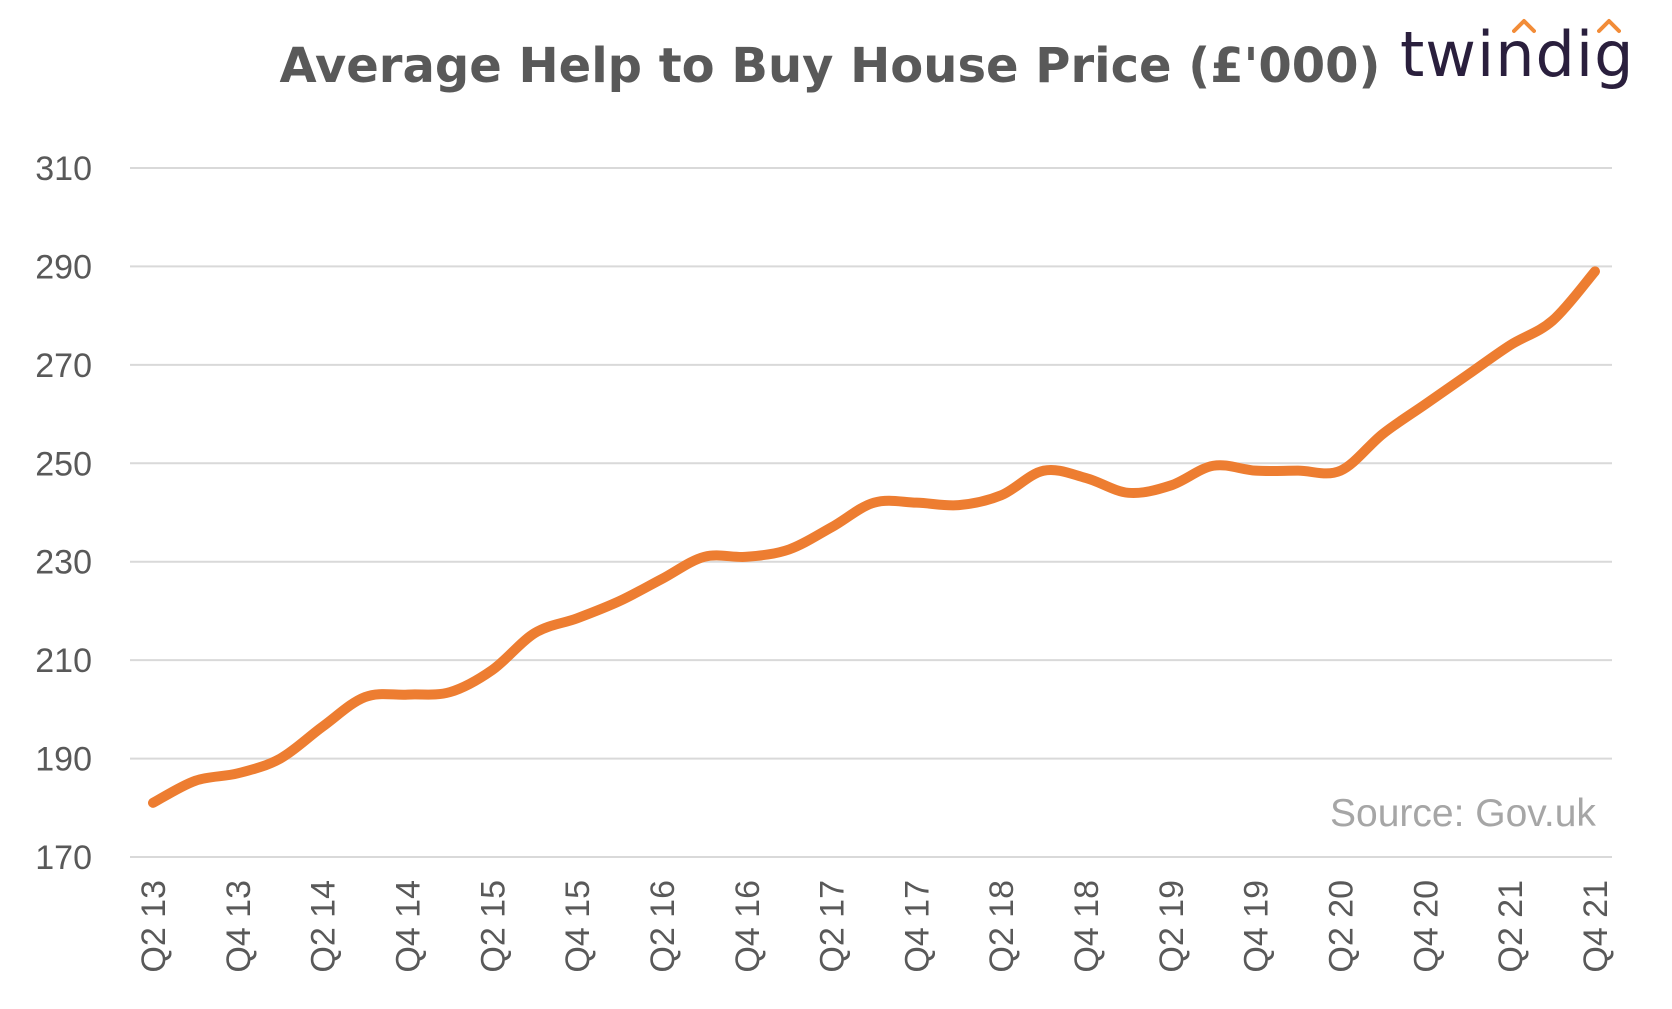  Describe the element at coordinates (748, 926) in the screenshot. I see `x-tick-label: Q4 16` at that location.